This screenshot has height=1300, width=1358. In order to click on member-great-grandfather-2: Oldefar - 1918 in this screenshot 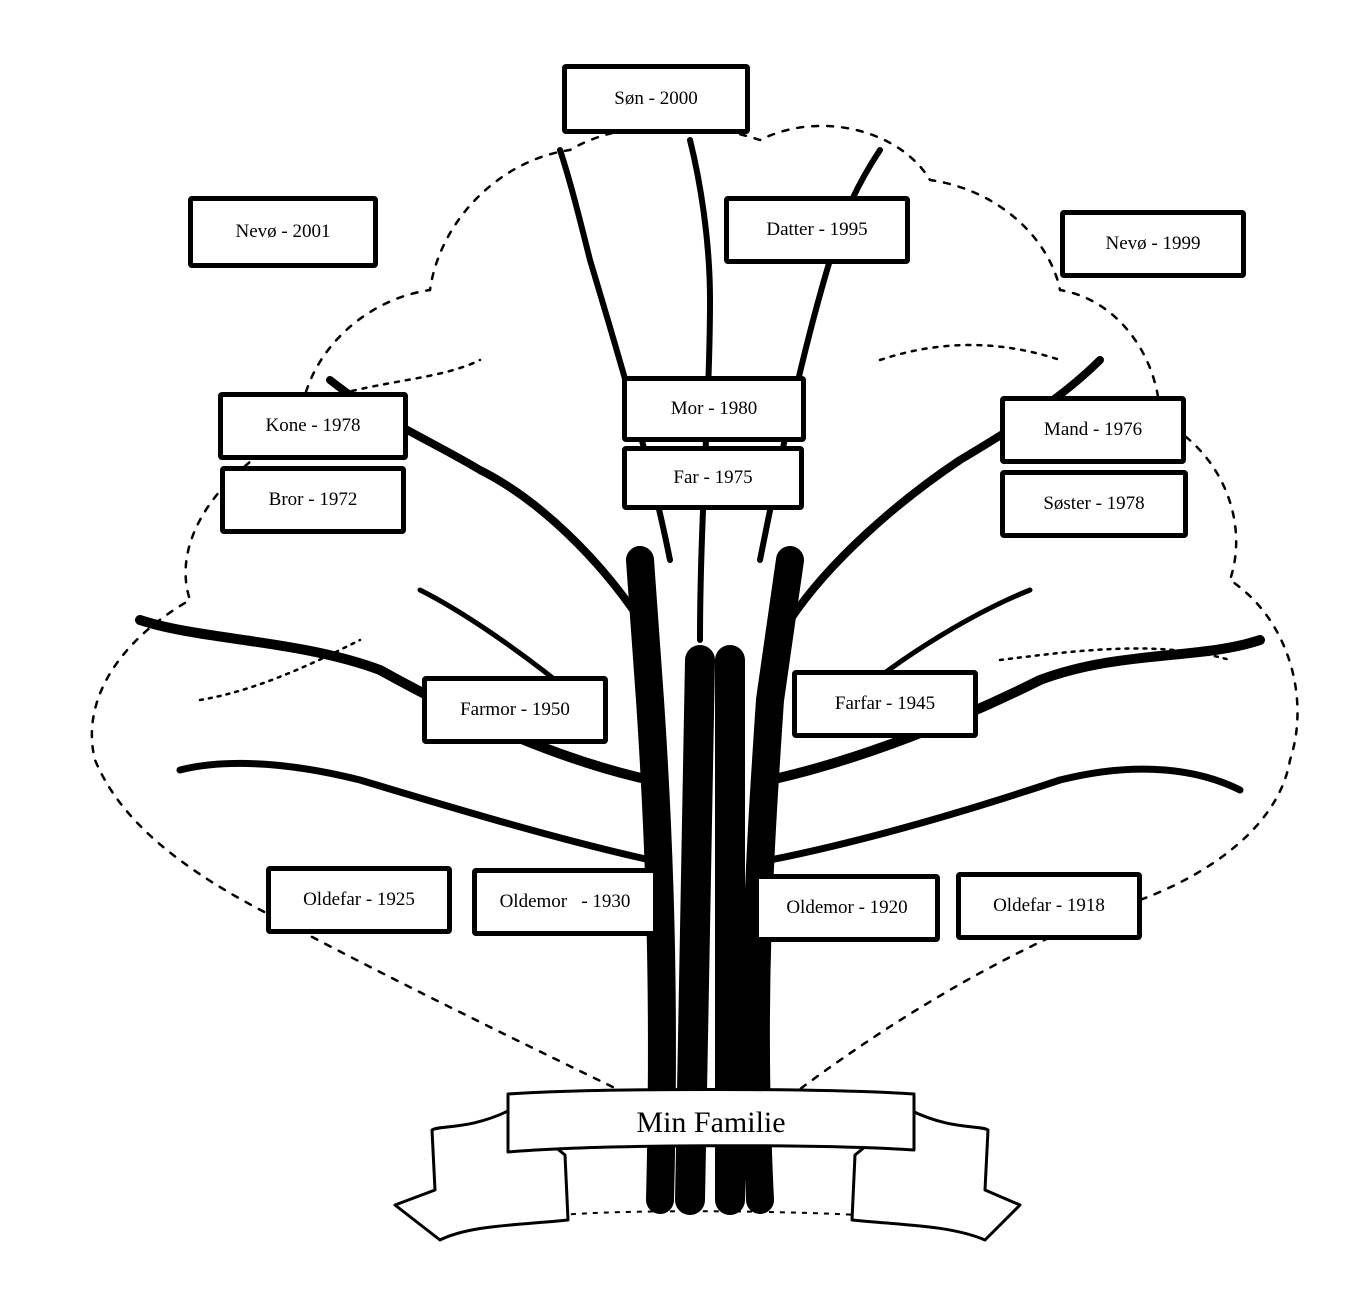, I will do `click(1049, 906)`.